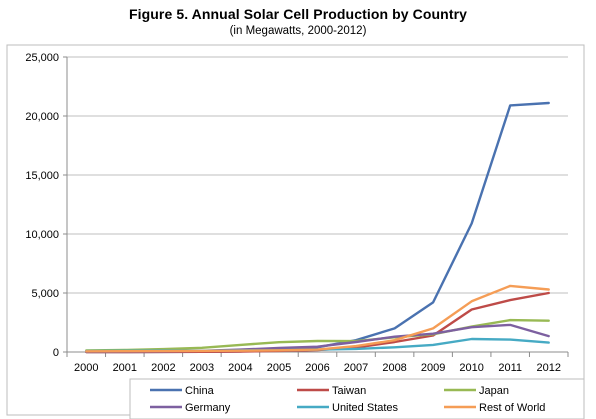 The image size is (596, 419). What do you see at coordinates (42, 176) in the screenshot?
I see `y-tick-label: 15,000` at bounding box center [42, 176].